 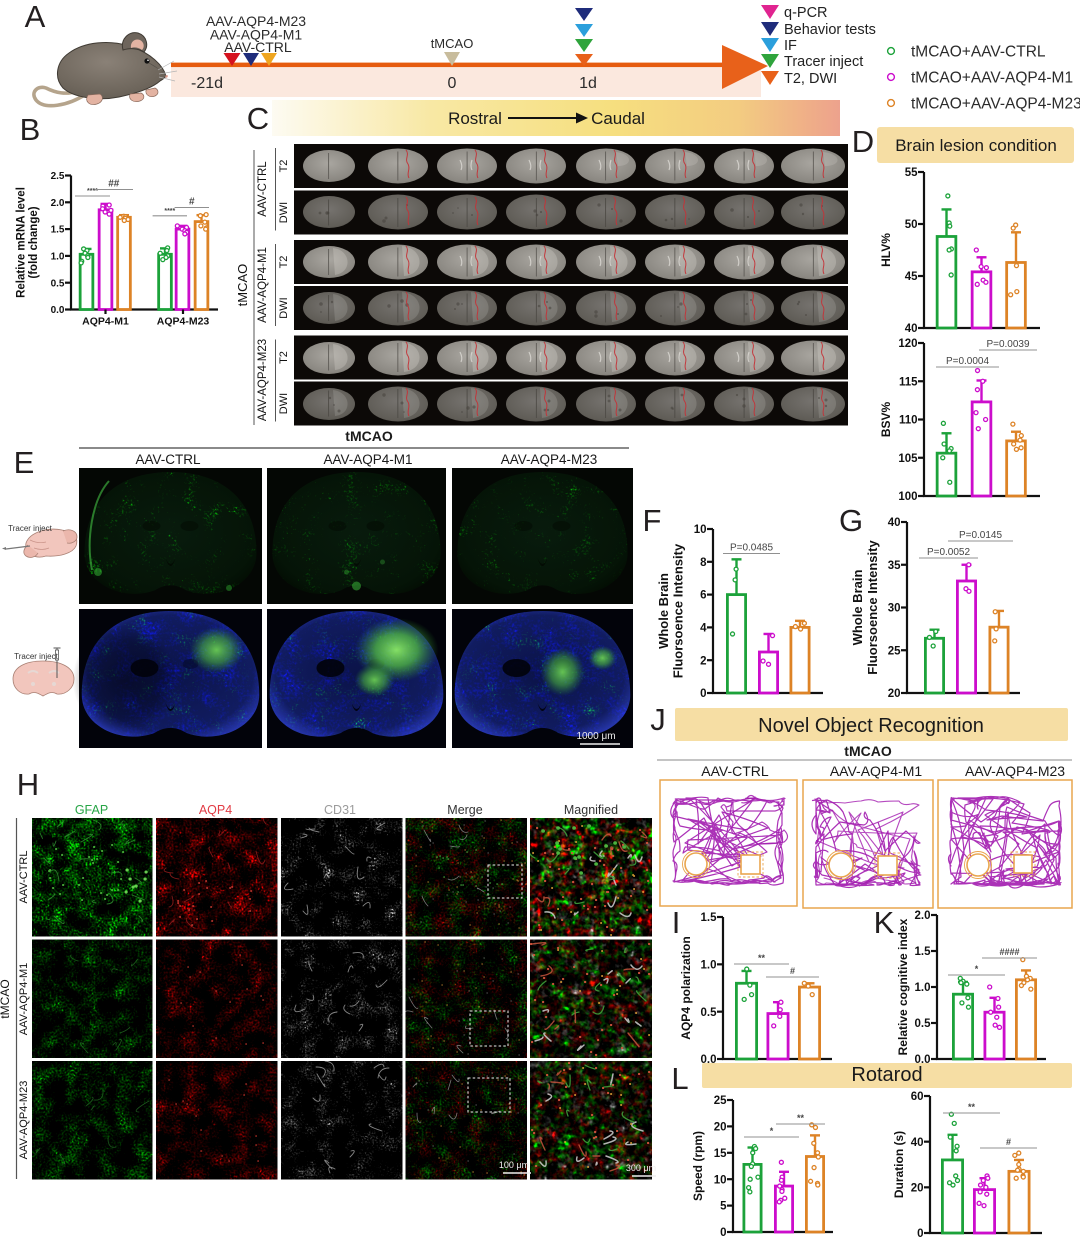 What do you see at coordinates (698, 1166) in the screenshot?
I see `svg-text: Speed (rpm)` at bounding box center [698, 1166].